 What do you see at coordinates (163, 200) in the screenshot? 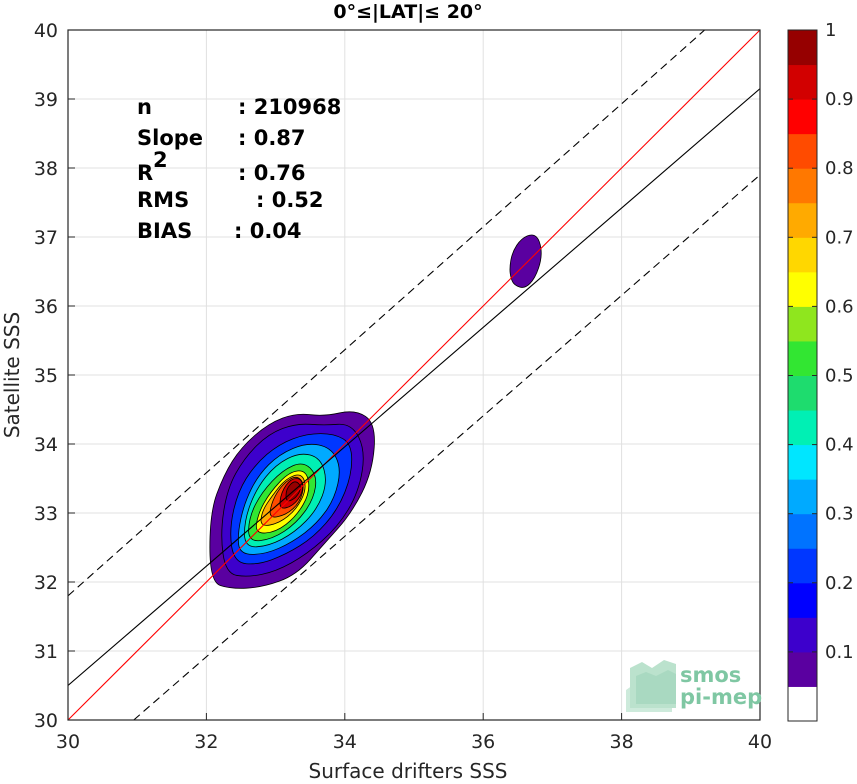
I see `stat-label: RMS` at bounding box center [163, 200].